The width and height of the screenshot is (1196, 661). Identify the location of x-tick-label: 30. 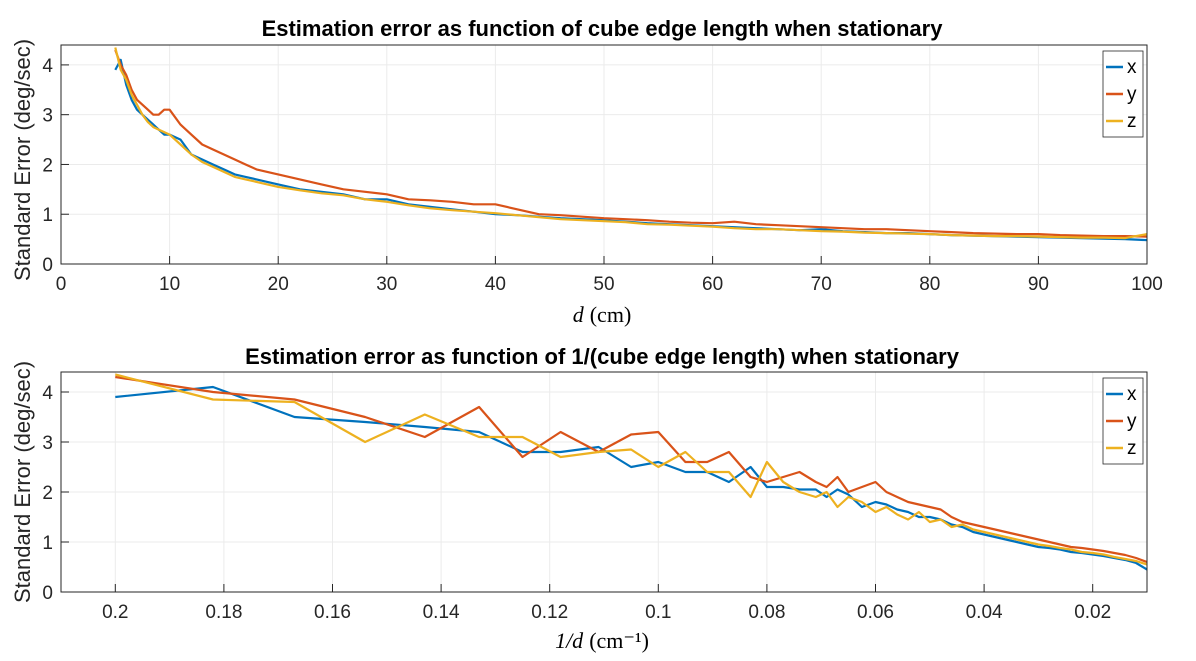
(386, 284).